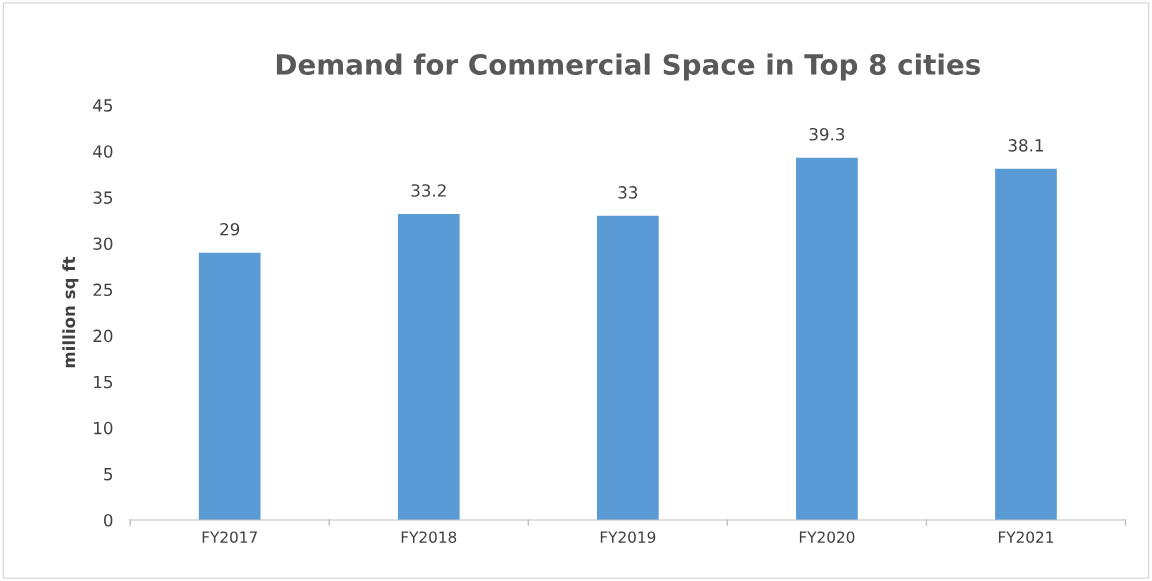 The image size is (1152, 581). What do you see at coordinates (108, 520) in the screenshot?
I see `y-tick-label: 0` at bounding box center [108, 520].